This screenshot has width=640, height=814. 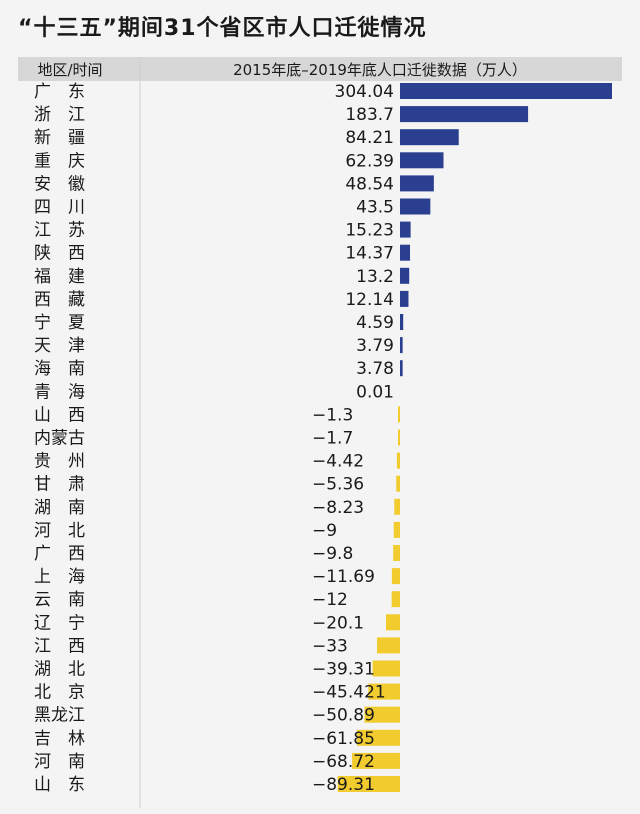 I want to click on chart-row: 贵 州 −4.42, so click(x=217, y=462).